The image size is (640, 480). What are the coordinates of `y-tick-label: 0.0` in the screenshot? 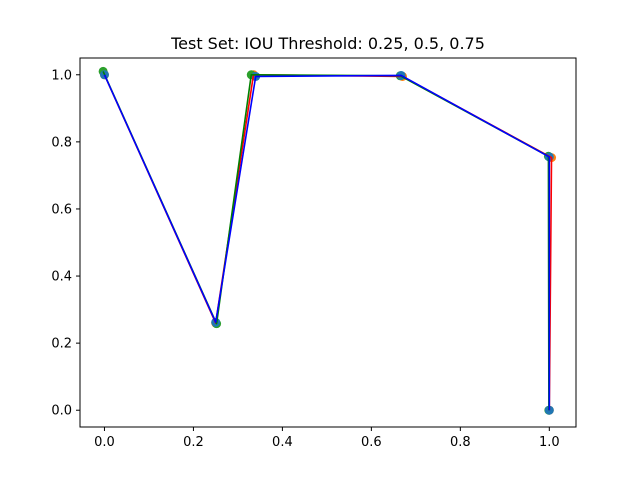 It's located at (61, 411).